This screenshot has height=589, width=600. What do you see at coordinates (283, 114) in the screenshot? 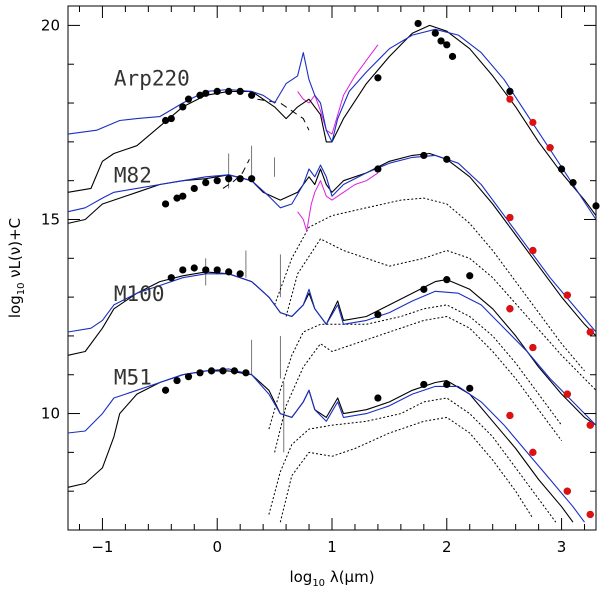
I see `arp220-dashed-curve` at bounding box center [283, 114].